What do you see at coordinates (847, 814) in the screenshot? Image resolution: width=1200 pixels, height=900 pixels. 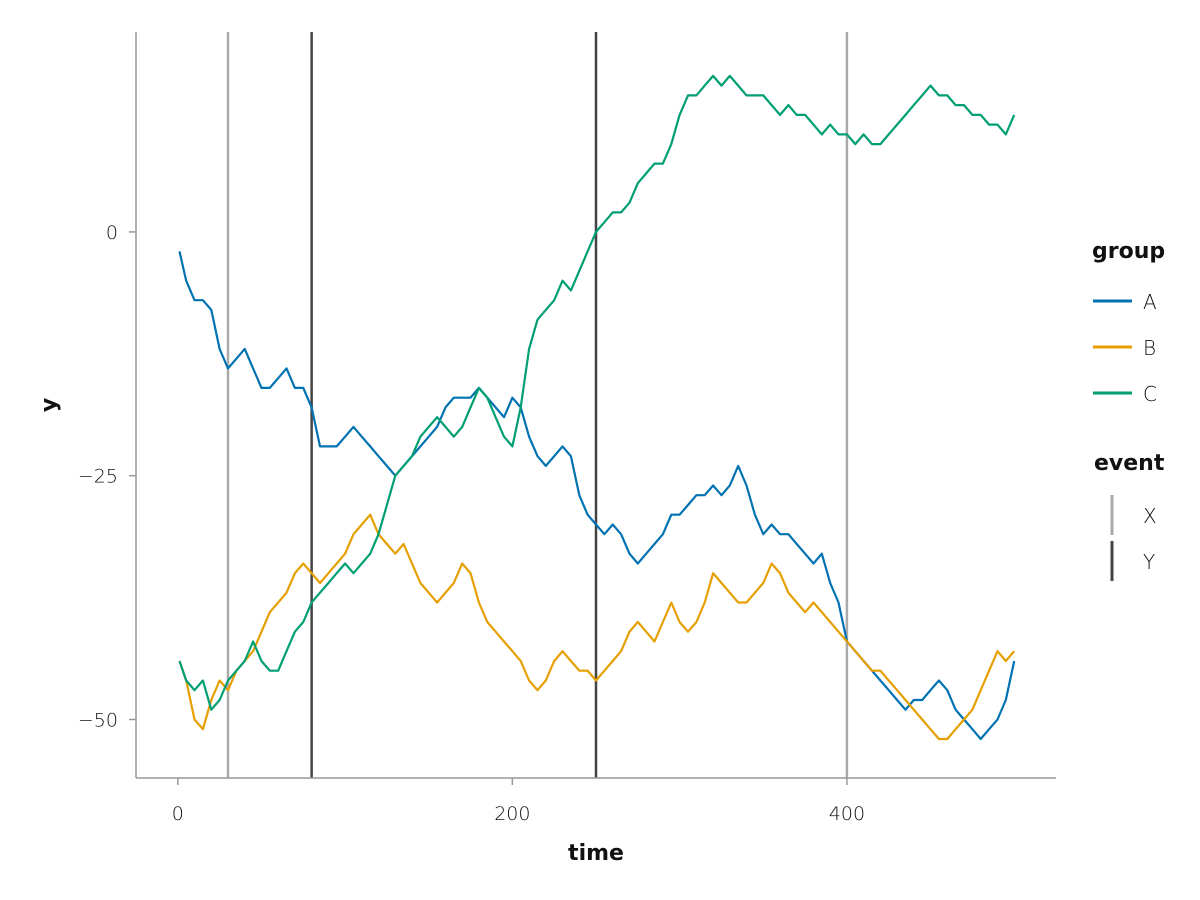 I see `x-tick-label: 400` at bounding box center [847, 814].